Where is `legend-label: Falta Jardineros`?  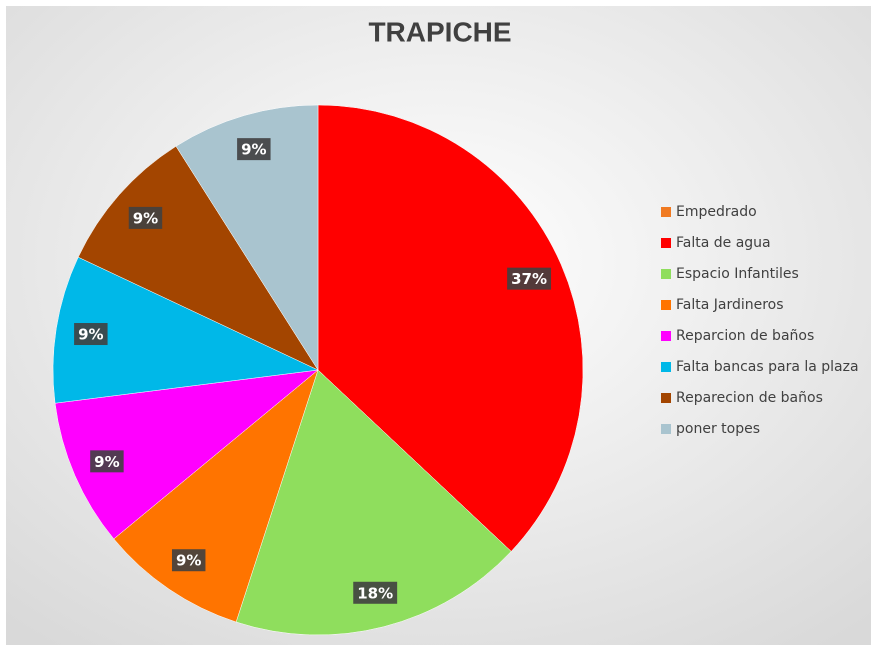 legend-label: Falta Jardineros is located at coordinates (730, 305).